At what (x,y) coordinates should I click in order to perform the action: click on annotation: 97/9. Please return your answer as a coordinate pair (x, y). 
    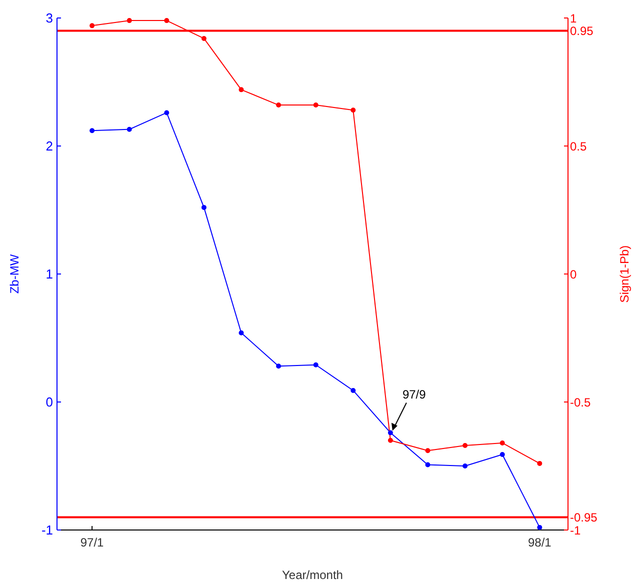
    Looking at the image, I should click on (414, 395).